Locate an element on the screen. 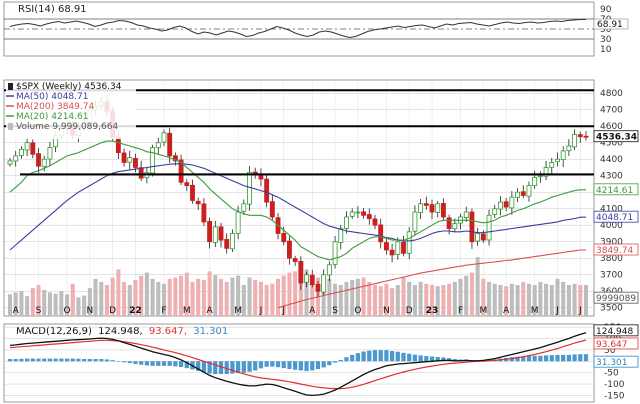 Image resolution: width=640 pixels, height=404 pixels. x-axis-label: N is located at coordinates (89, 311).